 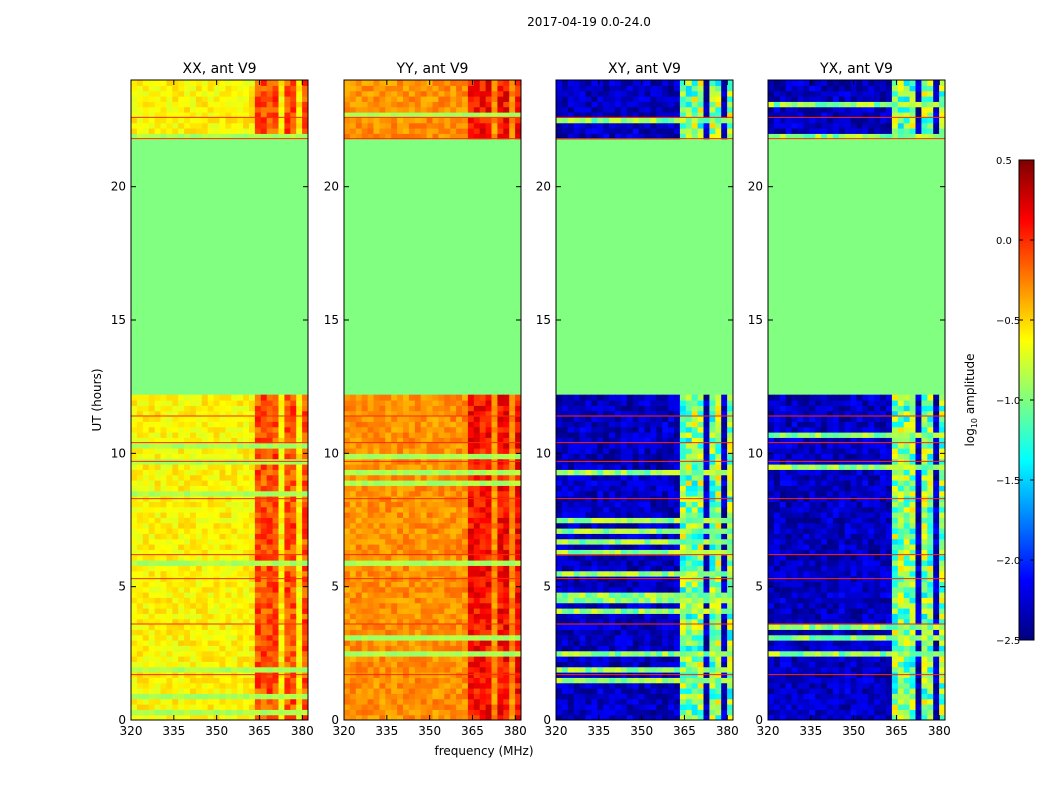 What do you see at coordinates (515, 731) in the screenshot?
I see `x-tick-label: 380` at bounding box center [515, 731].